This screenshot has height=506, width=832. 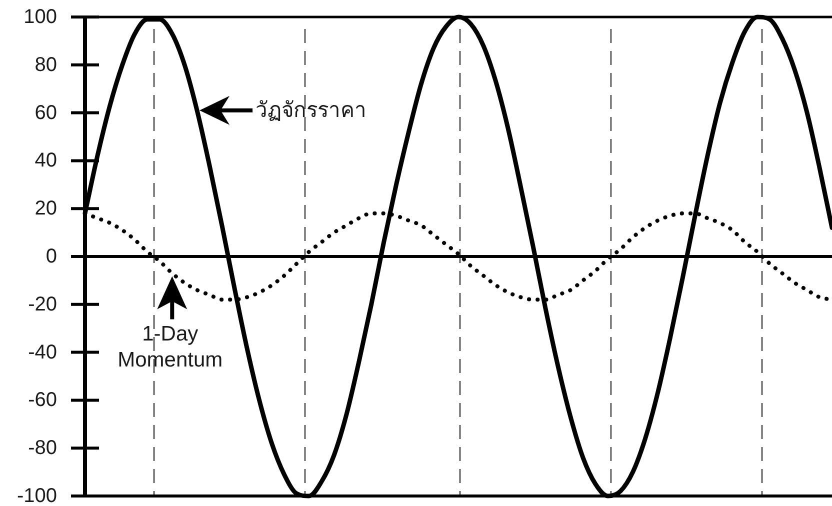 What do you see at coordinates (45, 113) in the screenshot?
I see `y-tick-label: 60` at bounding box center [45, 113].